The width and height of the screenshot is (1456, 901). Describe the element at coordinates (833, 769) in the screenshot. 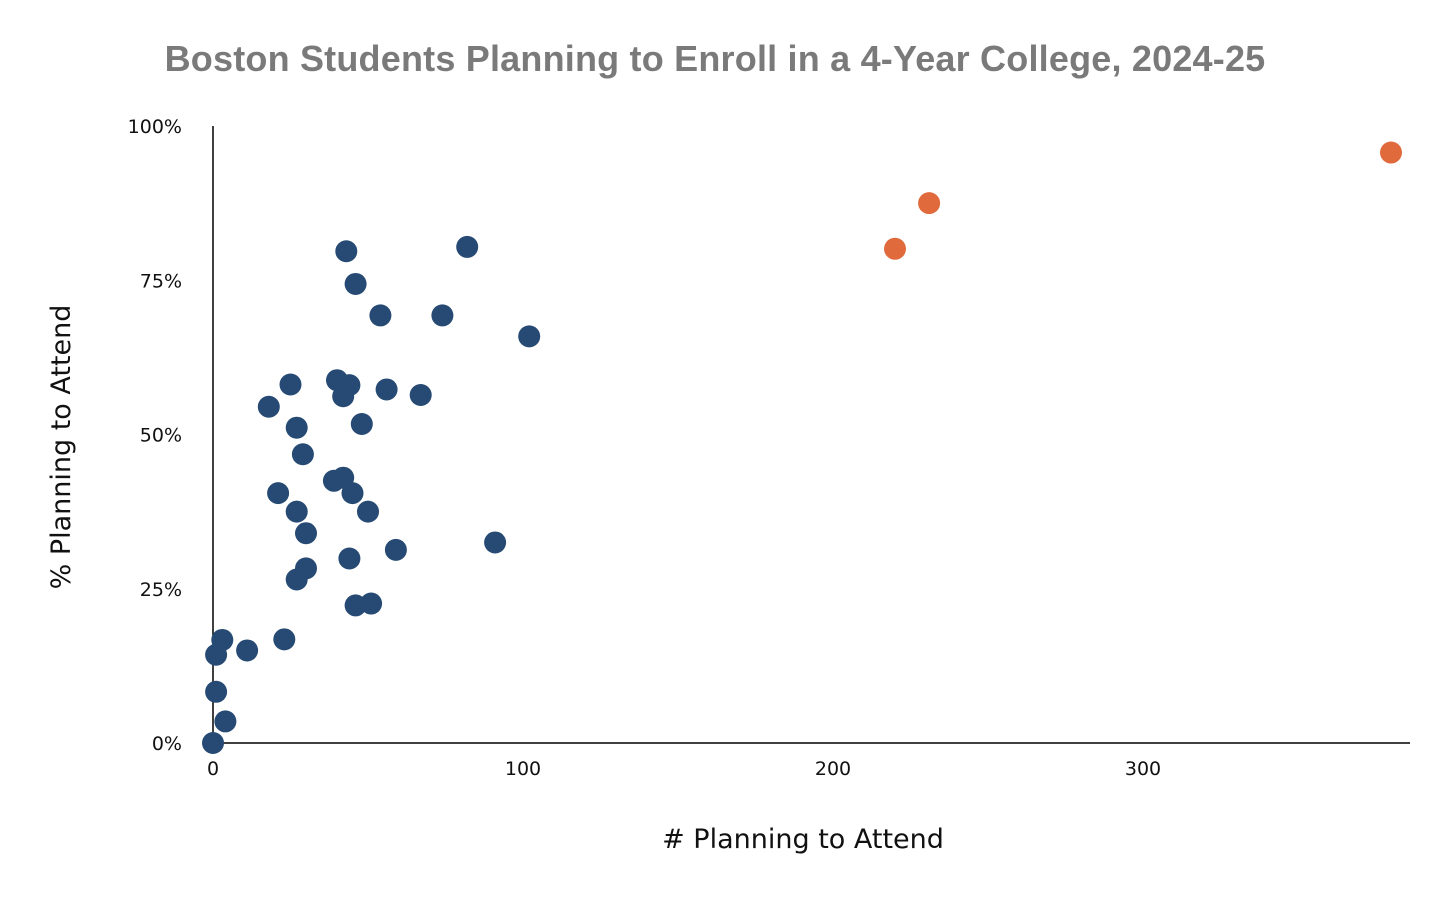

I see `x-tick-label: 200` at that location.